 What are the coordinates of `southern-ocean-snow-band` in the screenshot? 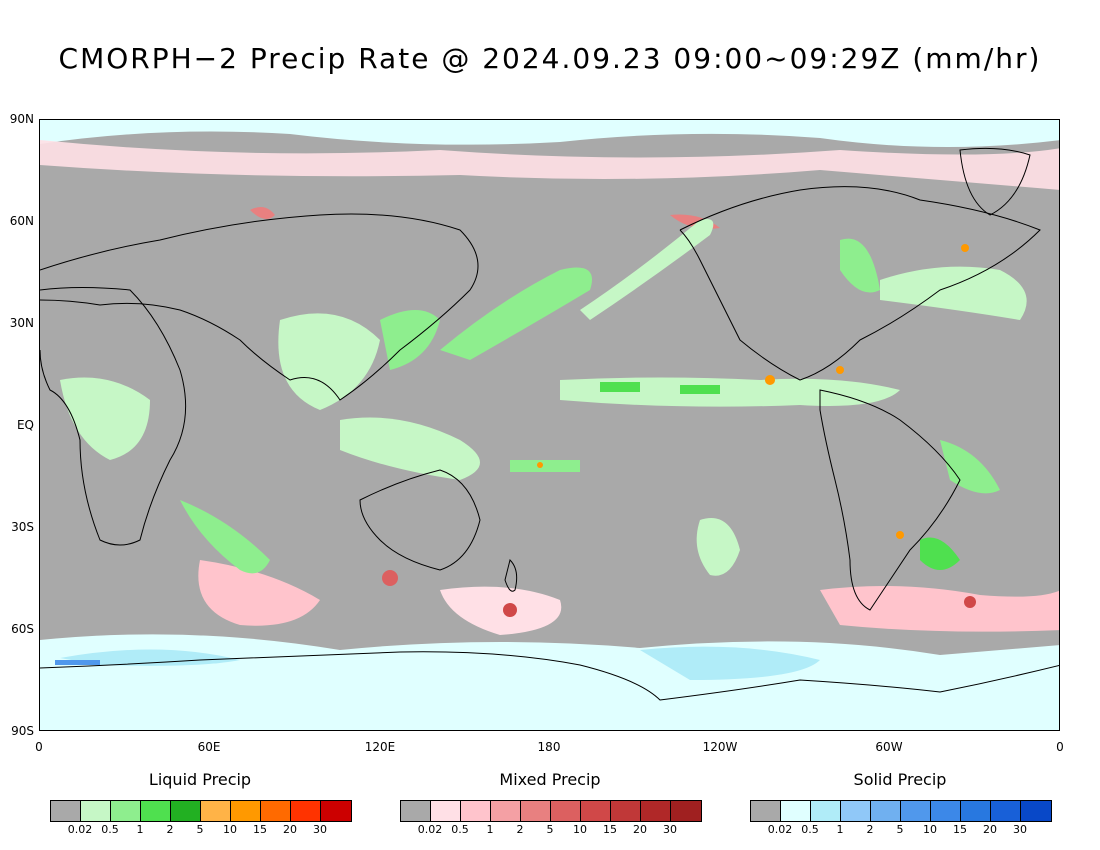 It's located at (150, 657).